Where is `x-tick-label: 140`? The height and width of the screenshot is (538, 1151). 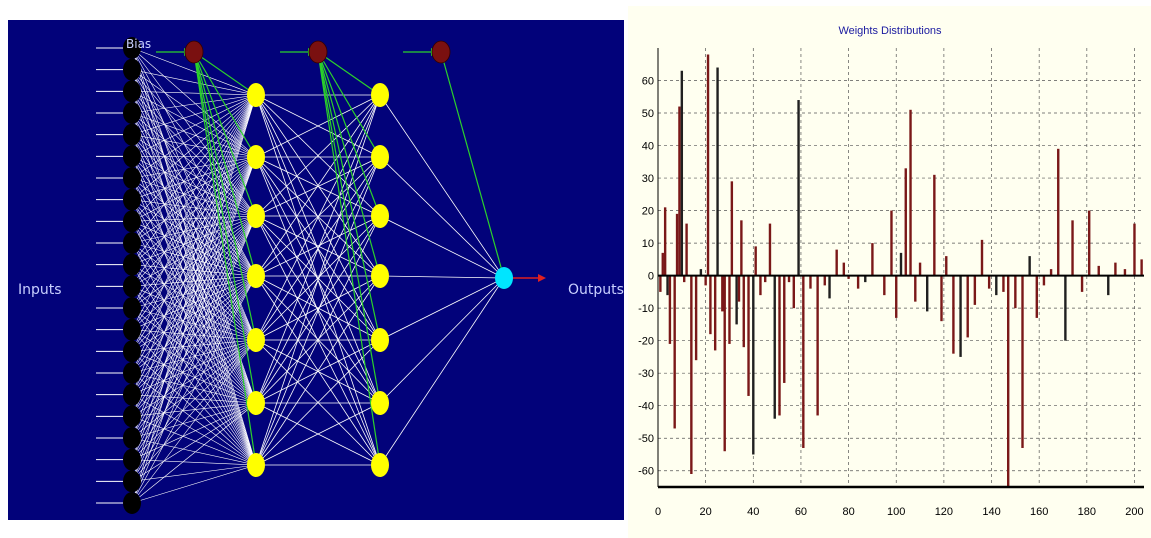 x-tick-label: 140 is located at coordinates (991, 512).